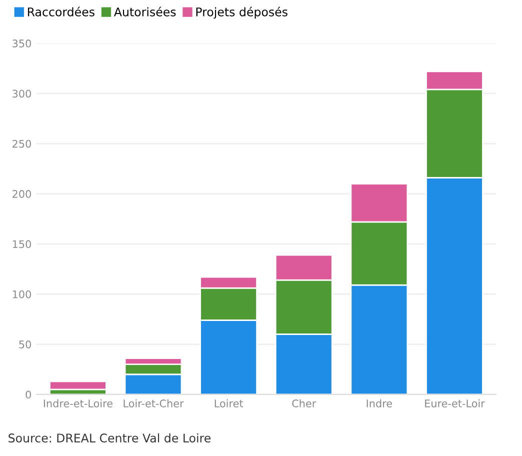  Describe the element at coordinates (28, 394) in the screenshot. I see `y-tick-label: 0` at that location.